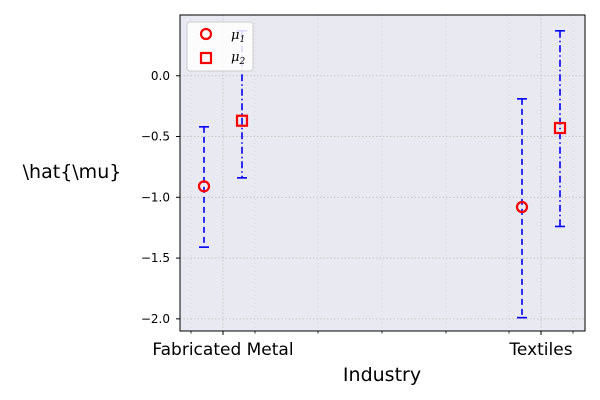 The image size is (600, 400). I want to click on x-tick-label: Fabricated Metal, so click(222, 350).